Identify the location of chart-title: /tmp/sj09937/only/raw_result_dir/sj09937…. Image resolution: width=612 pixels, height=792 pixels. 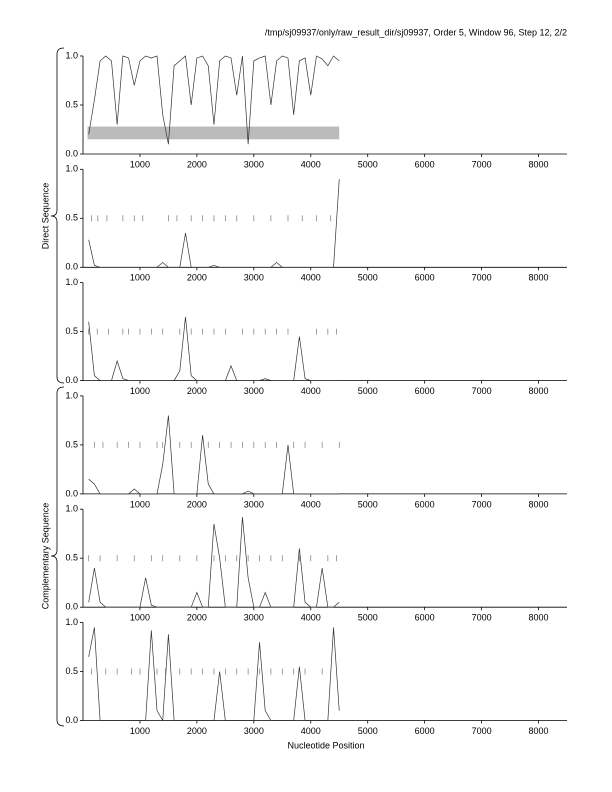
(416, 32).